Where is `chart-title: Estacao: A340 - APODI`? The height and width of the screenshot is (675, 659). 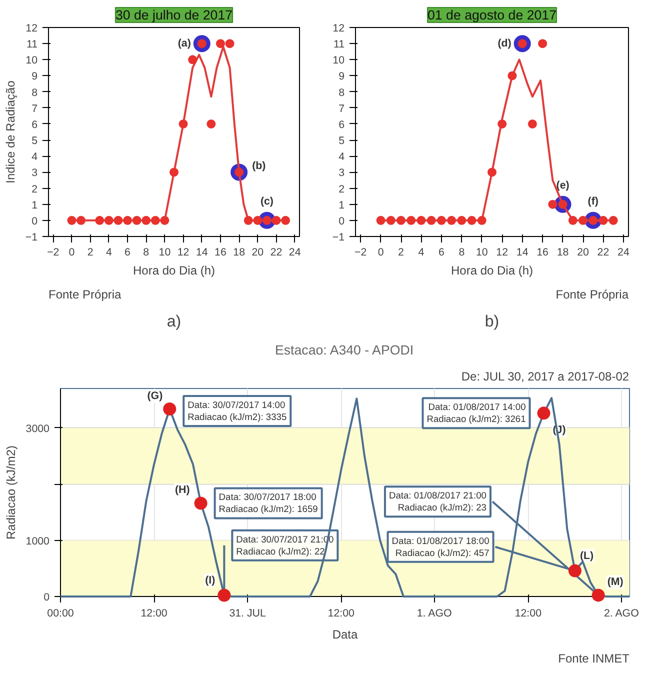 chart-title: Estacao: A340 - APODI is located at coordinates (344, 350).